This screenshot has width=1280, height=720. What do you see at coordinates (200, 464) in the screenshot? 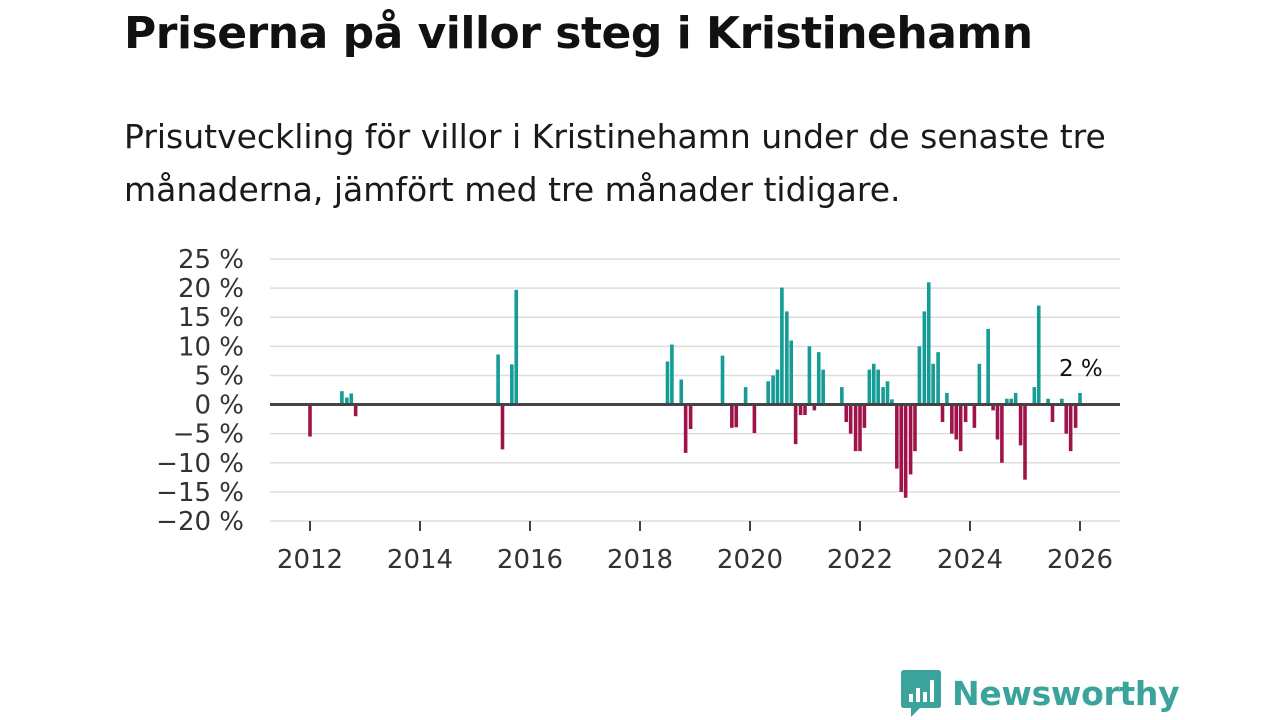
I see `y-tick-label: −10 %` at bounding box center [200, 464].